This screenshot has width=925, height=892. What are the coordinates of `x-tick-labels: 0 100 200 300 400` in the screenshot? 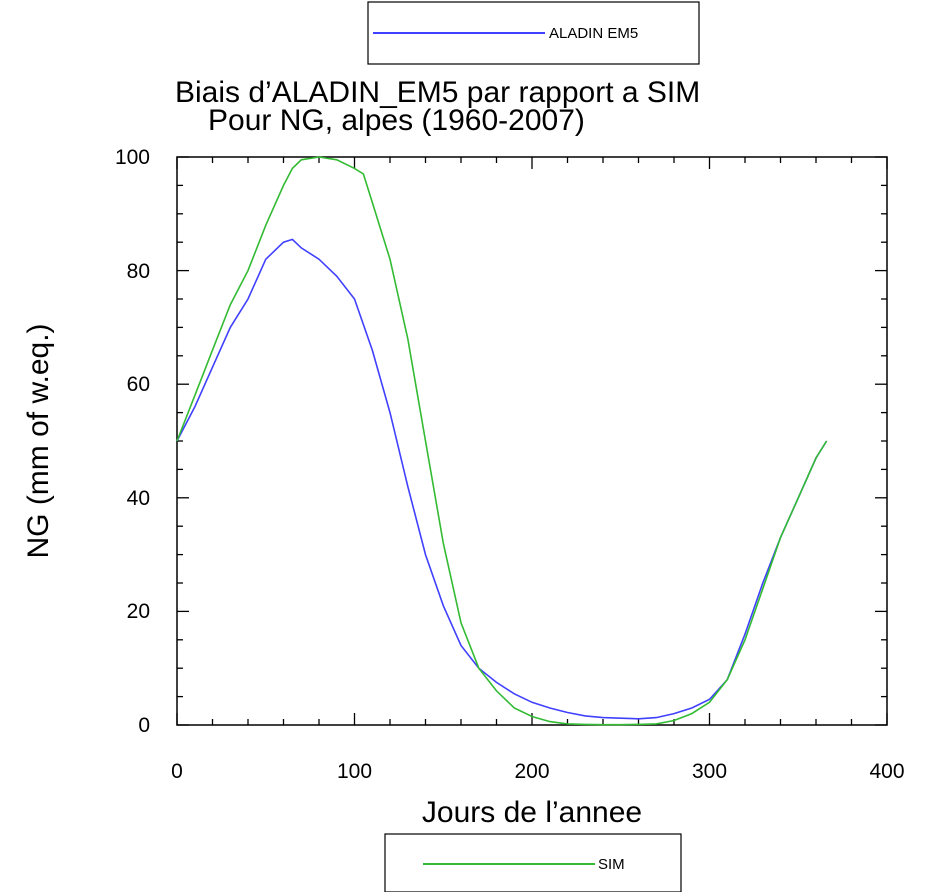 It's located at (537, 771).